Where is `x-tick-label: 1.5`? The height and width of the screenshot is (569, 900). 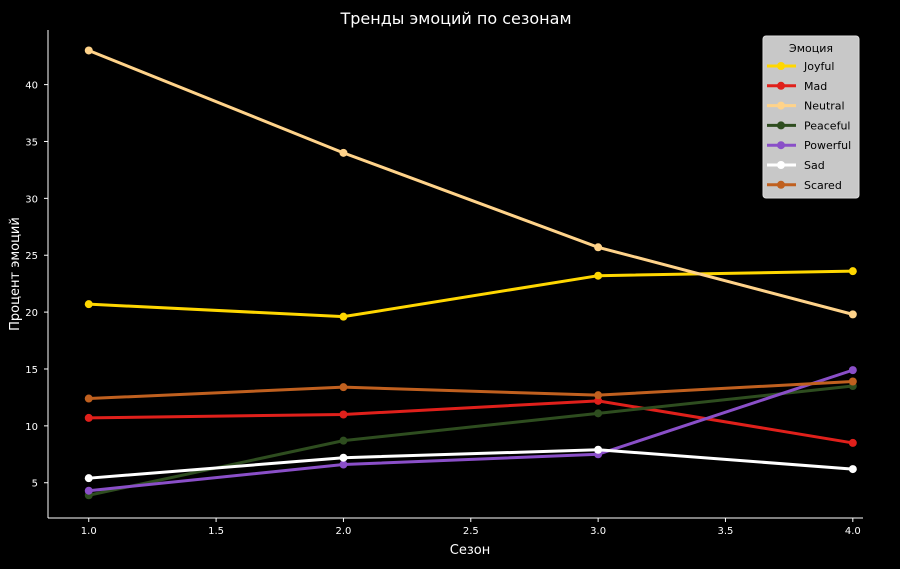
x-tick-label: 1.5 is located at coordinates (216, 531).